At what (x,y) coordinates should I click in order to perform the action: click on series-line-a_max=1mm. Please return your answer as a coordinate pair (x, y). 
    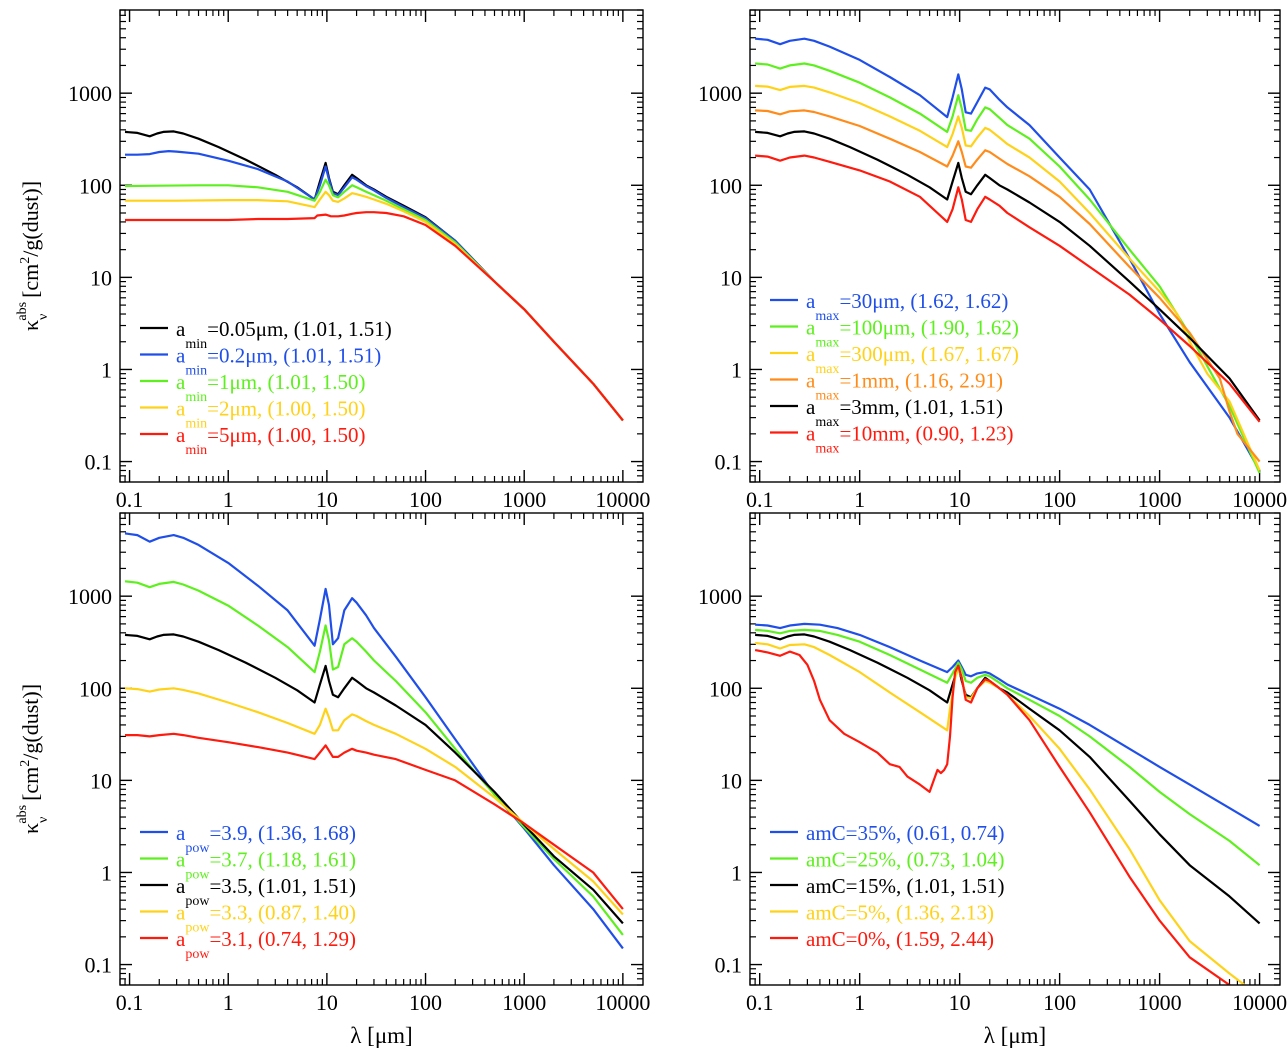
    Looking at the image, I should click on (1008, 286).